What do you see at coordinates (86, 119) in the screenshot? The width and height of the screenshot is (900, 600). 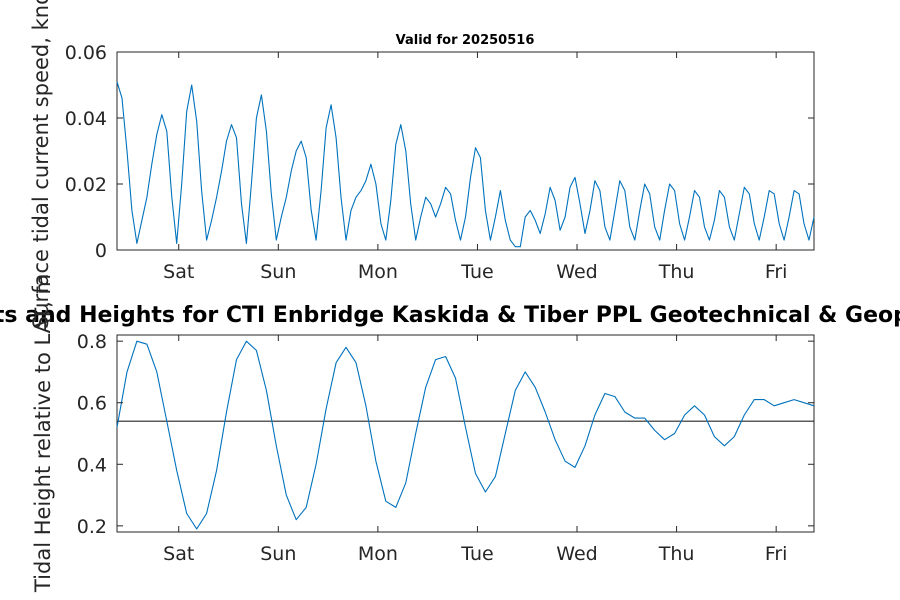 I see `current-speed-y-tick-label: 0.04` at bounding box center [86, 119].